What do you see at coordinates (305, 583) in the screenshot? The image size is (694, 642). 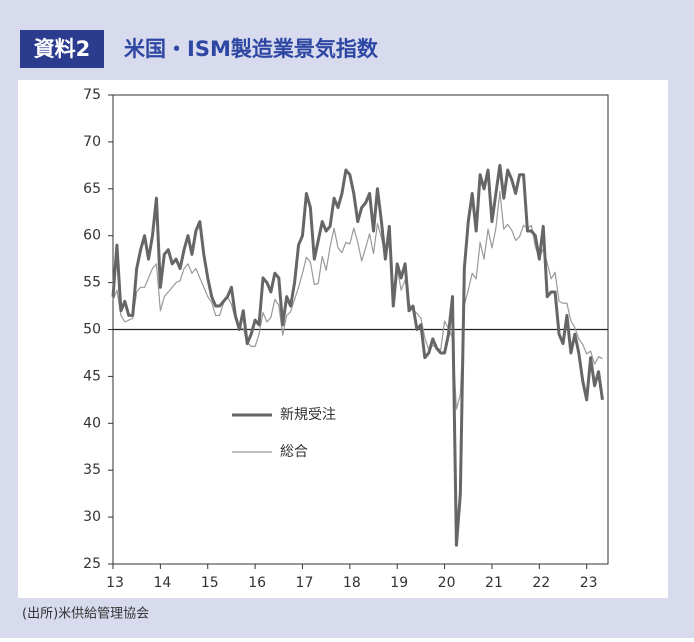 I see `x-tick-label: 17` at bounding box center [305, 583].